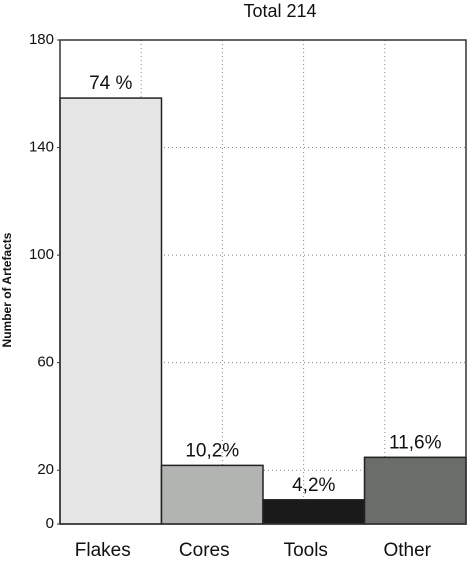 Image resolution: width=474 pixels, height=583 pixels. What do you see at coordinates (279, 11) in the screenshot?
I see `chart-title: Total 214` at bounding box center [279, 11].